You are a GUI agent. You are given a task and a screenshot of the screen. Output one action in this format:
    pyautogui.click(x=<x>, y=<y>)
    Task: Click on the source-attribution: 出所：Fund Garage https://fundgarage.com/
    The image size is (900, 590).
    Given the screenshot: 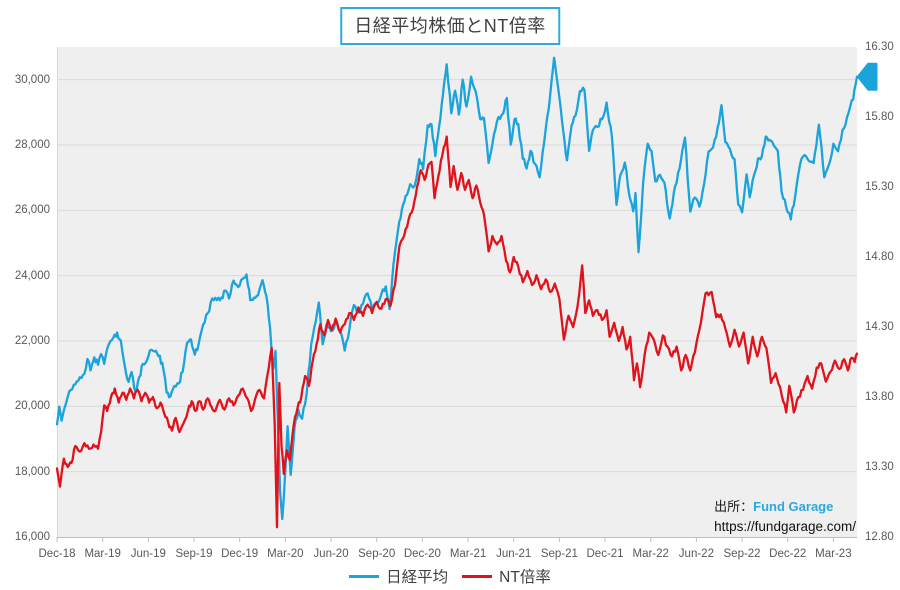 What is the action you would take?
    pyautogui.click(x=785, y=517)
    